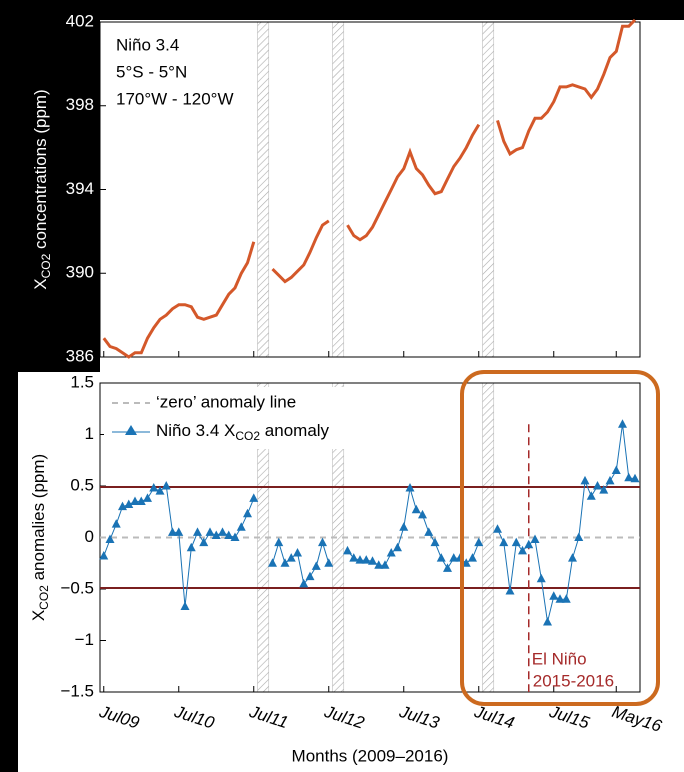 Image resolution: width=684 pixels, height=772 pixels. I want to click on y-tick-label: 402, so click(80, 20).